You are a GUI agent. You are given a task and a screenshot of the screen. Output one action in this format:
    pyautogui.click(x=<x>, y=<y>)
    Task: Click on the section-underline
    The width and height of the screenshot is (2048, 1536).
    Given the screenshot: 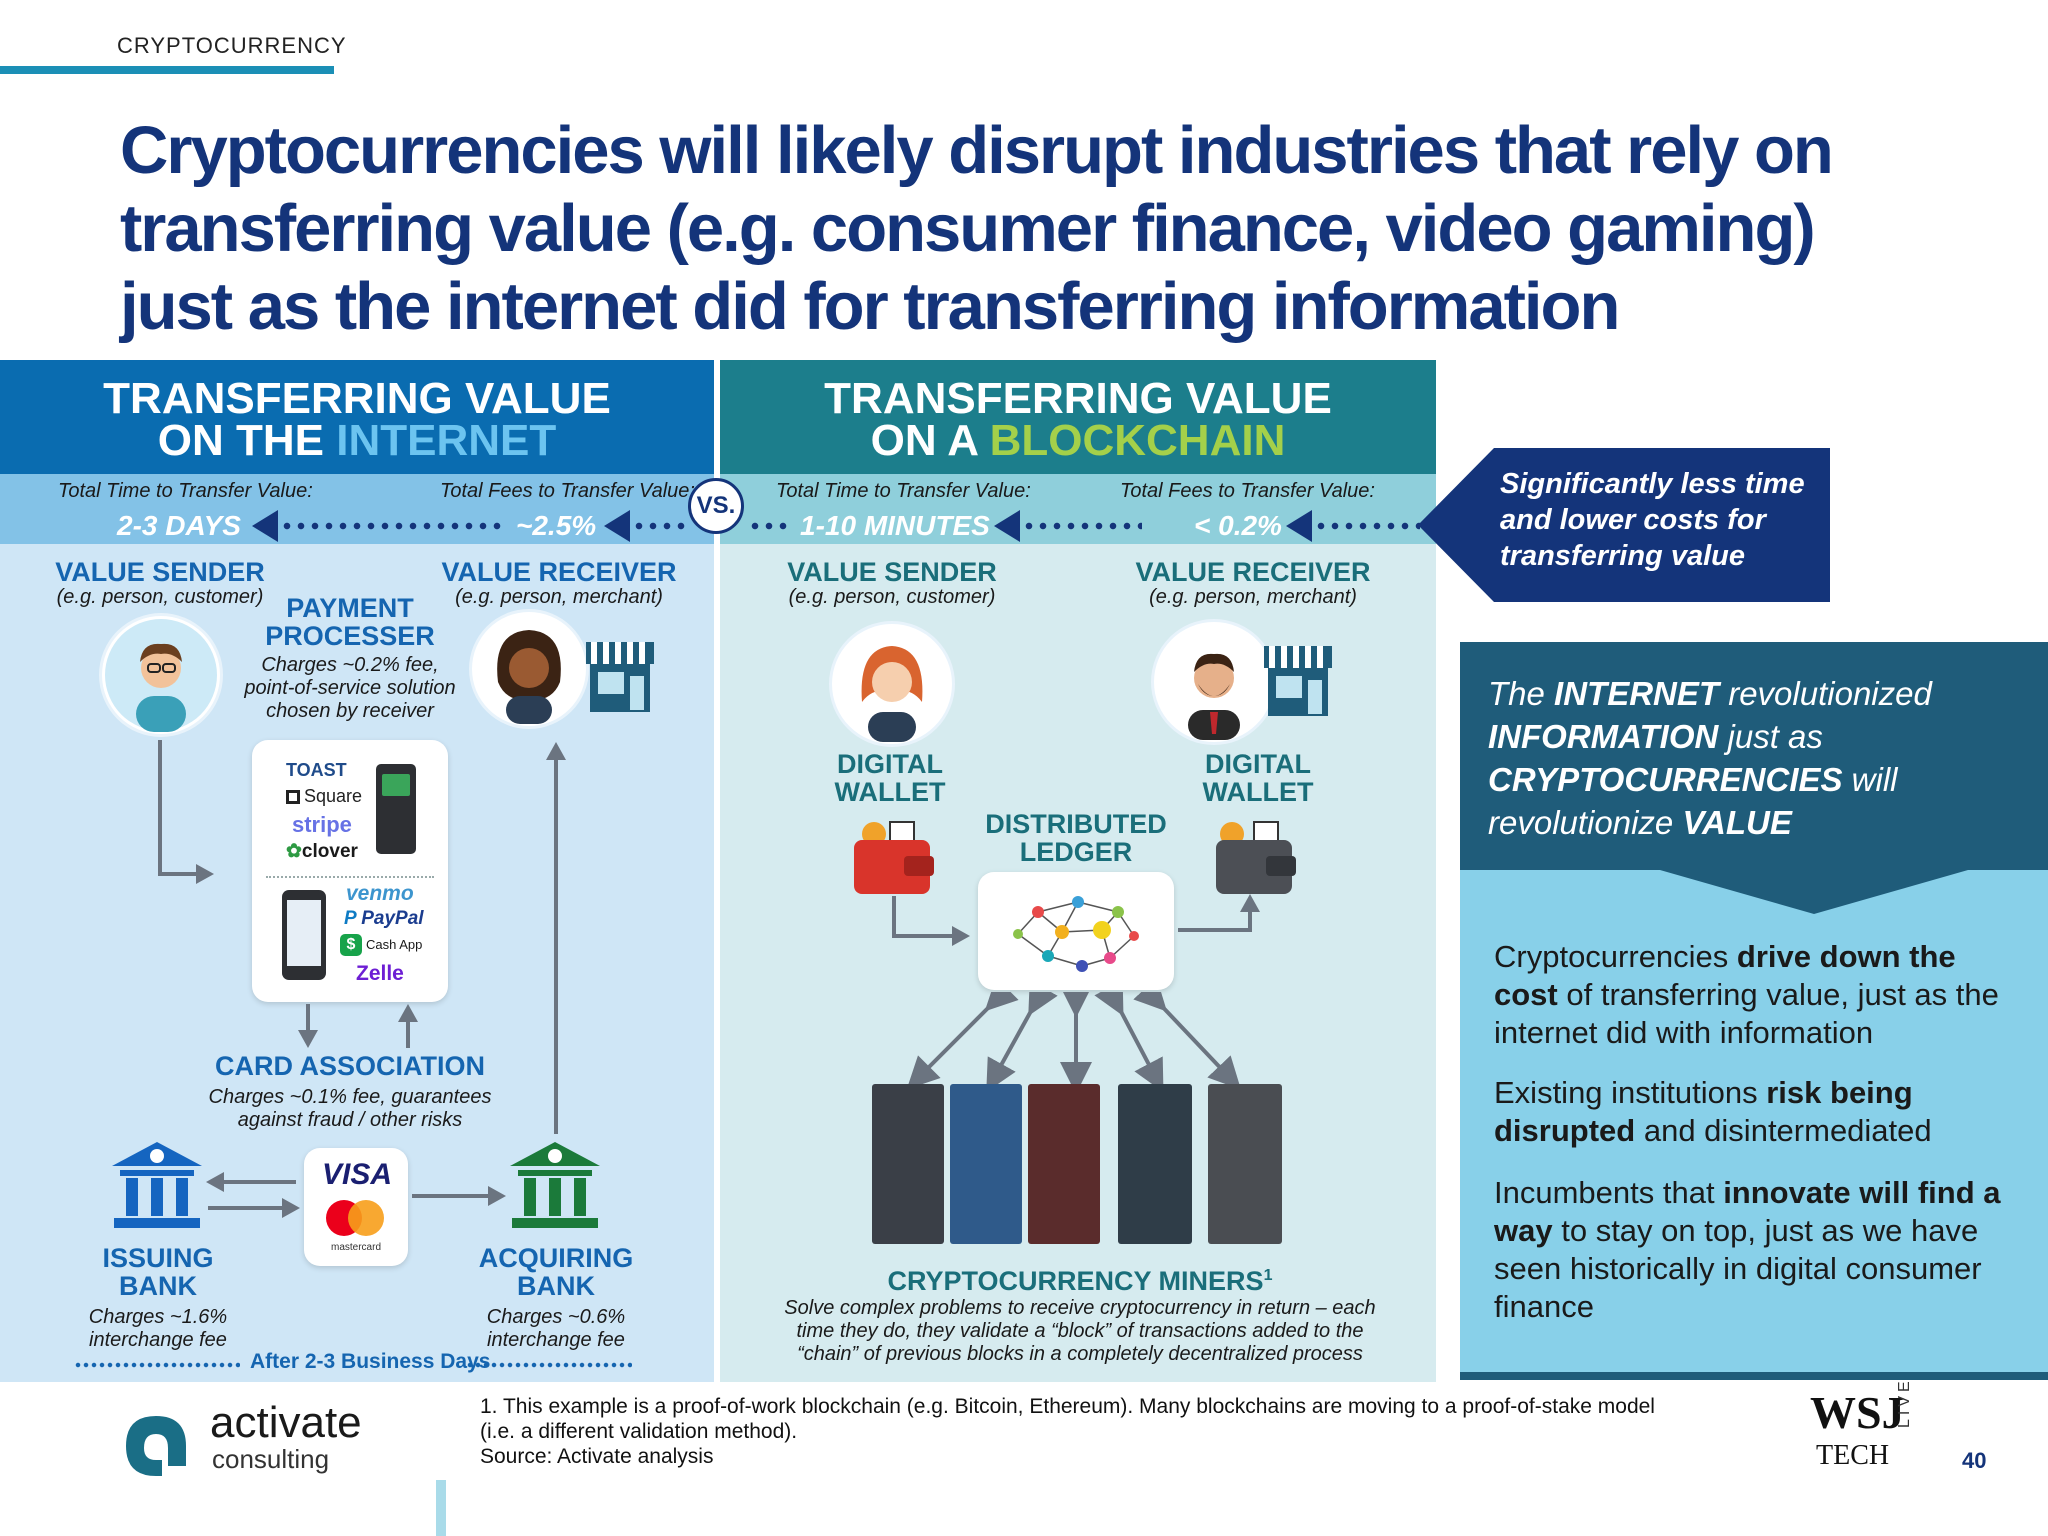 What is the action you would take?
    pyautogui.click(x=167, y=70)
    